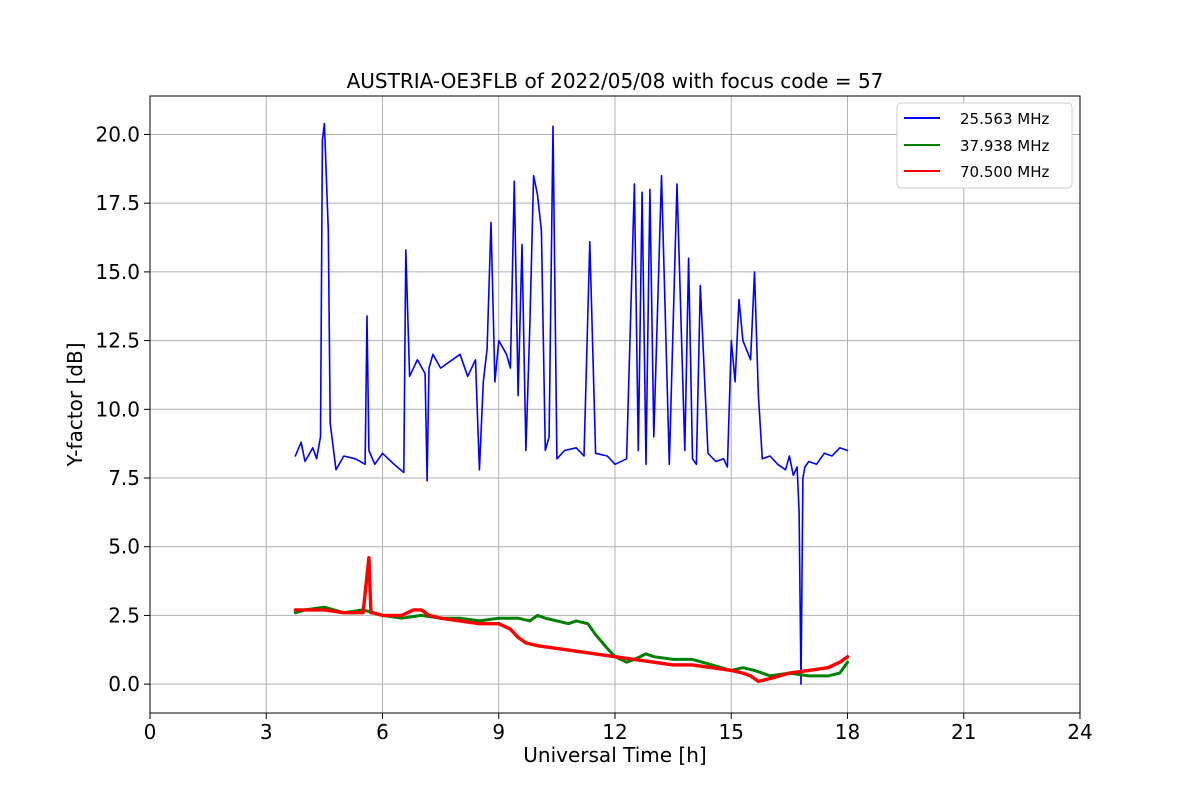 The image size is (1200, 804). I want to click on y-axis-label: Y-factor [dB], so click(75, 404).